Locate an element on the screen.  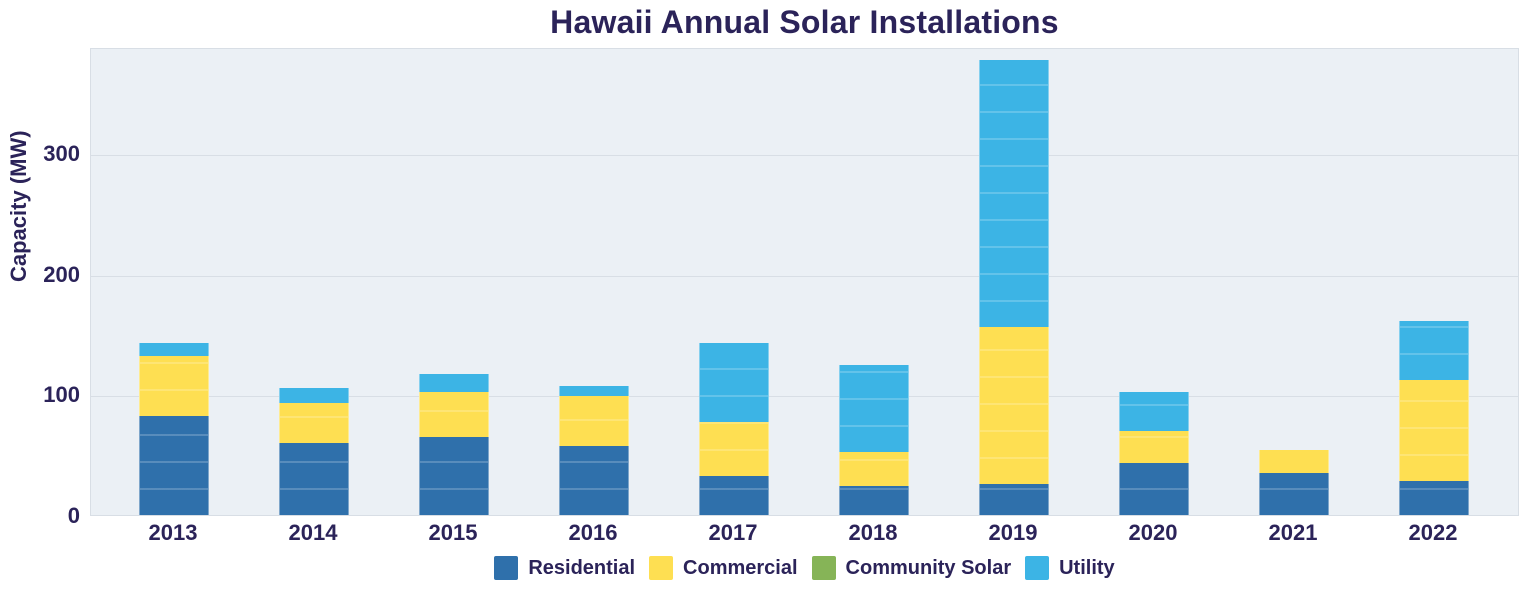
y-tick-200: 200 is located at coordinates (61, 274).